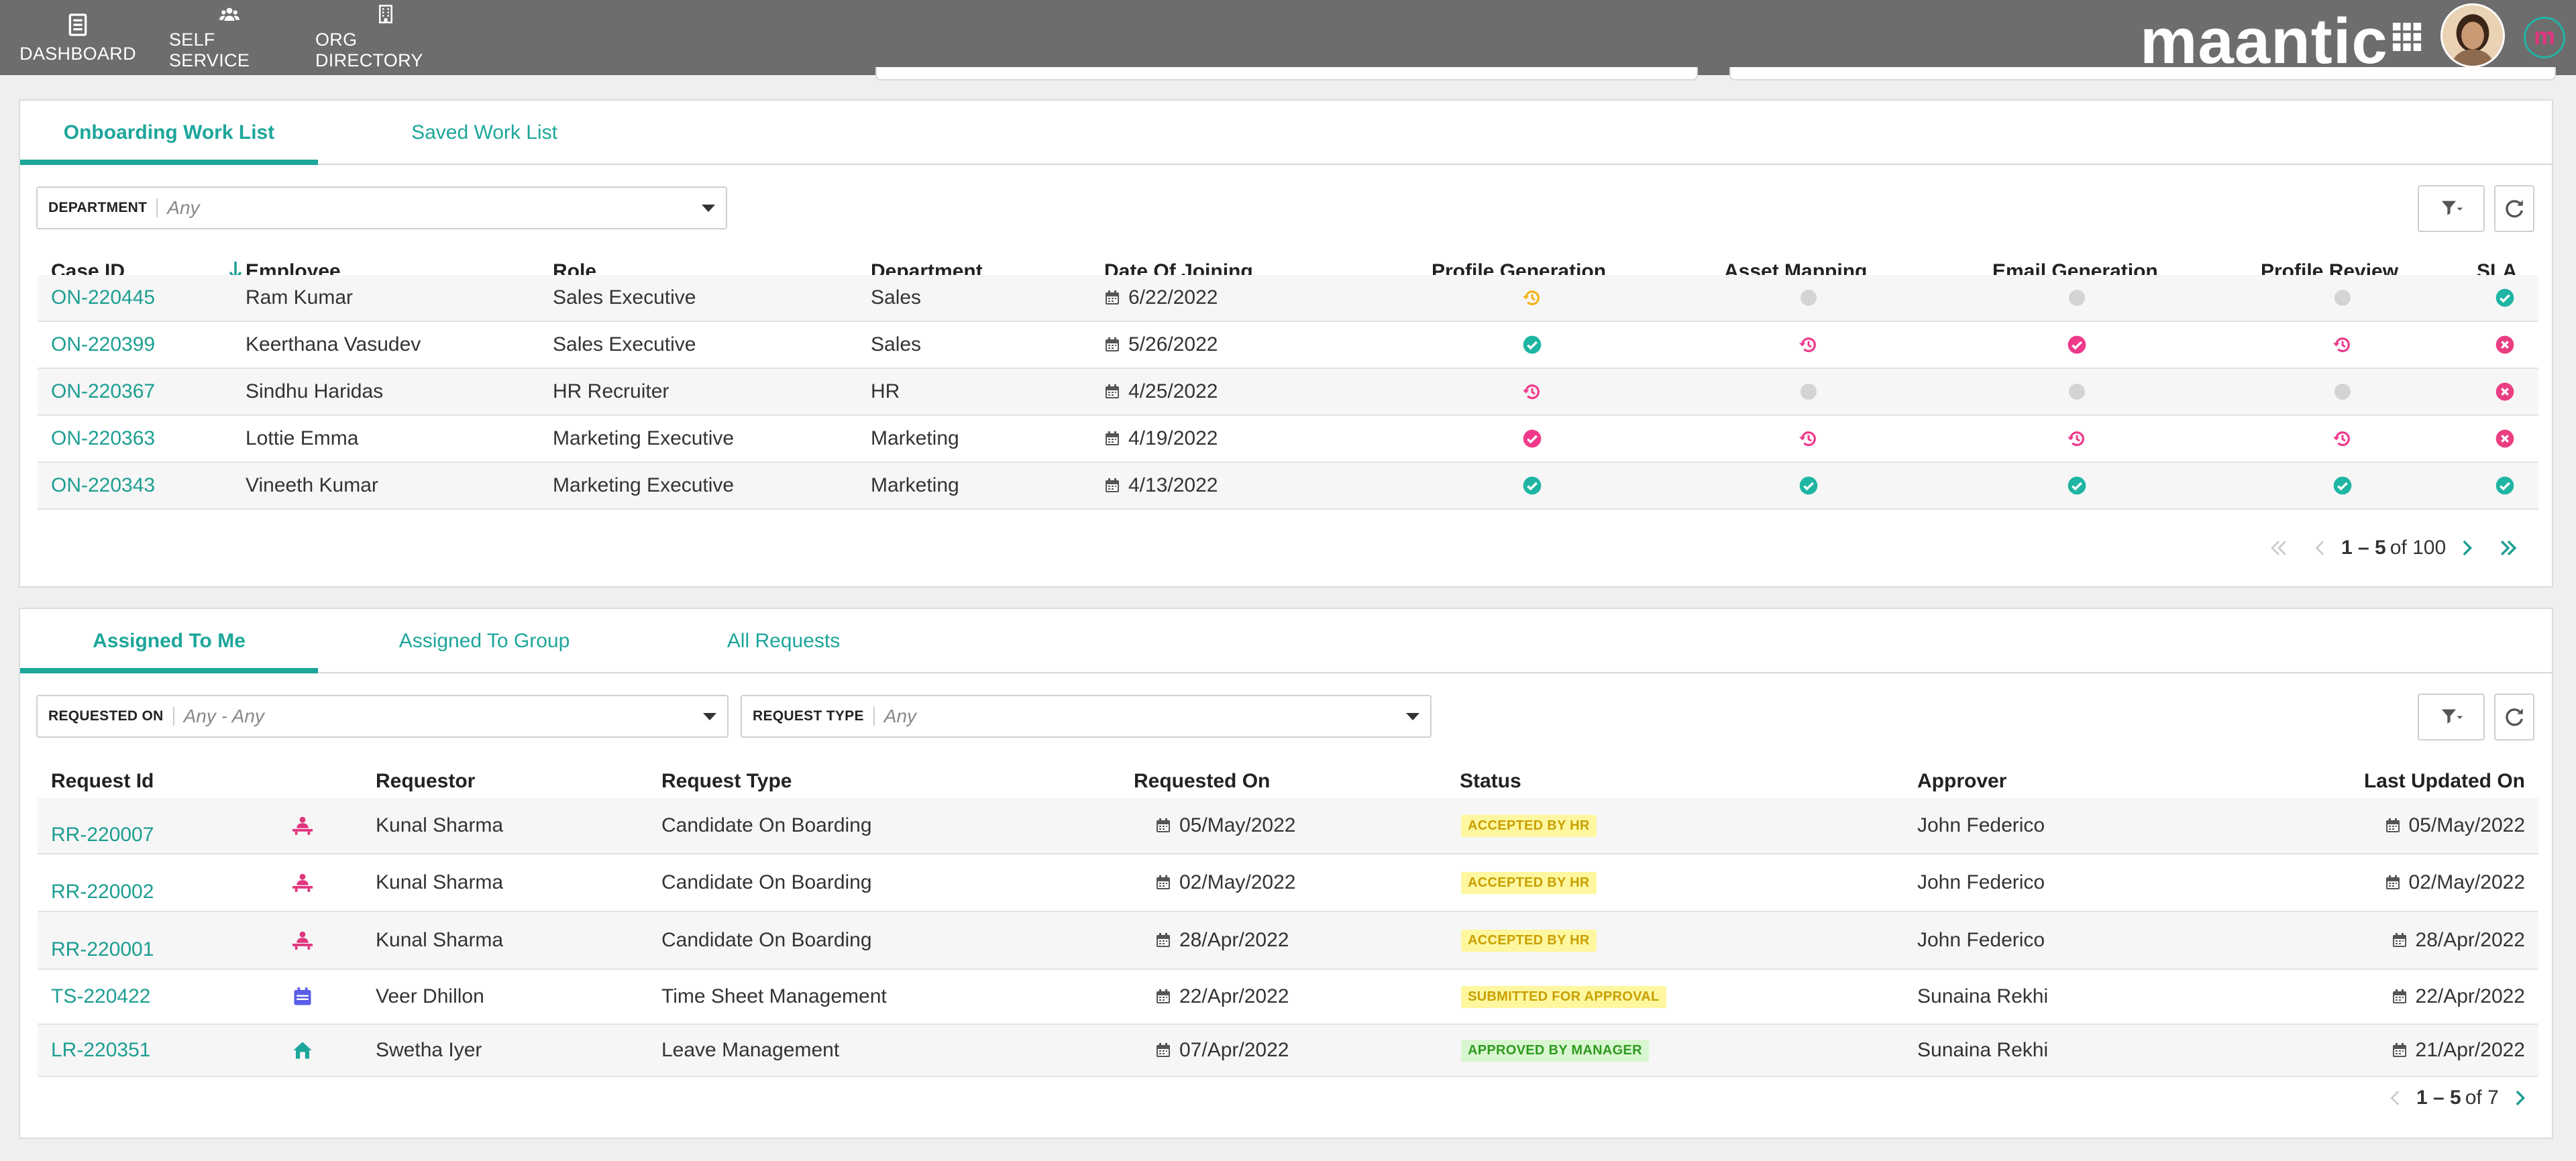 The image size is (2576, 1161). Describe the element at coordinates (169, 641) in the screenshot. I see `tab-assigned-to-me: Assigned To Me` at that location.